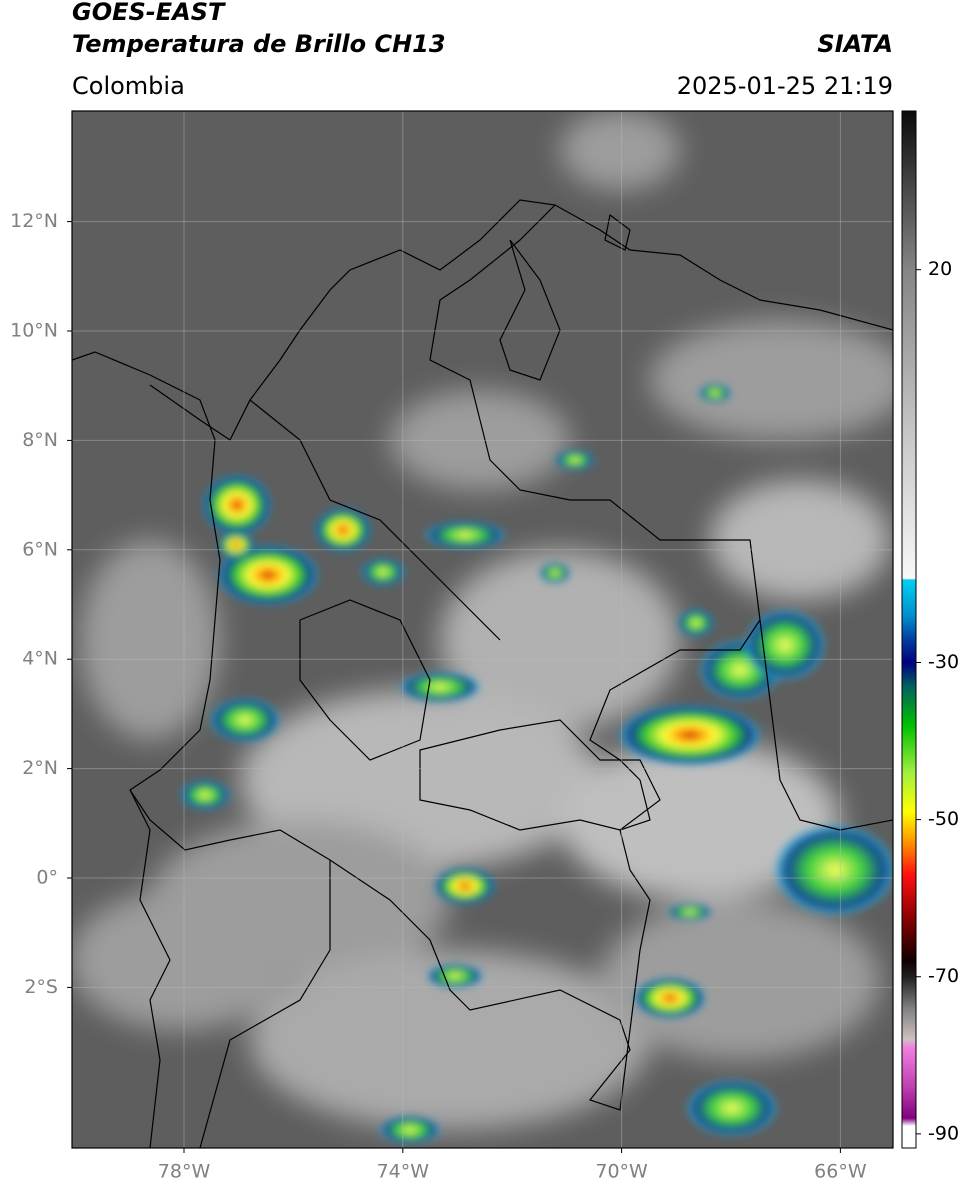 The height and width of the screenshot is (1190, 966). I want to click on lat-label: 0°, so click(47, 878).